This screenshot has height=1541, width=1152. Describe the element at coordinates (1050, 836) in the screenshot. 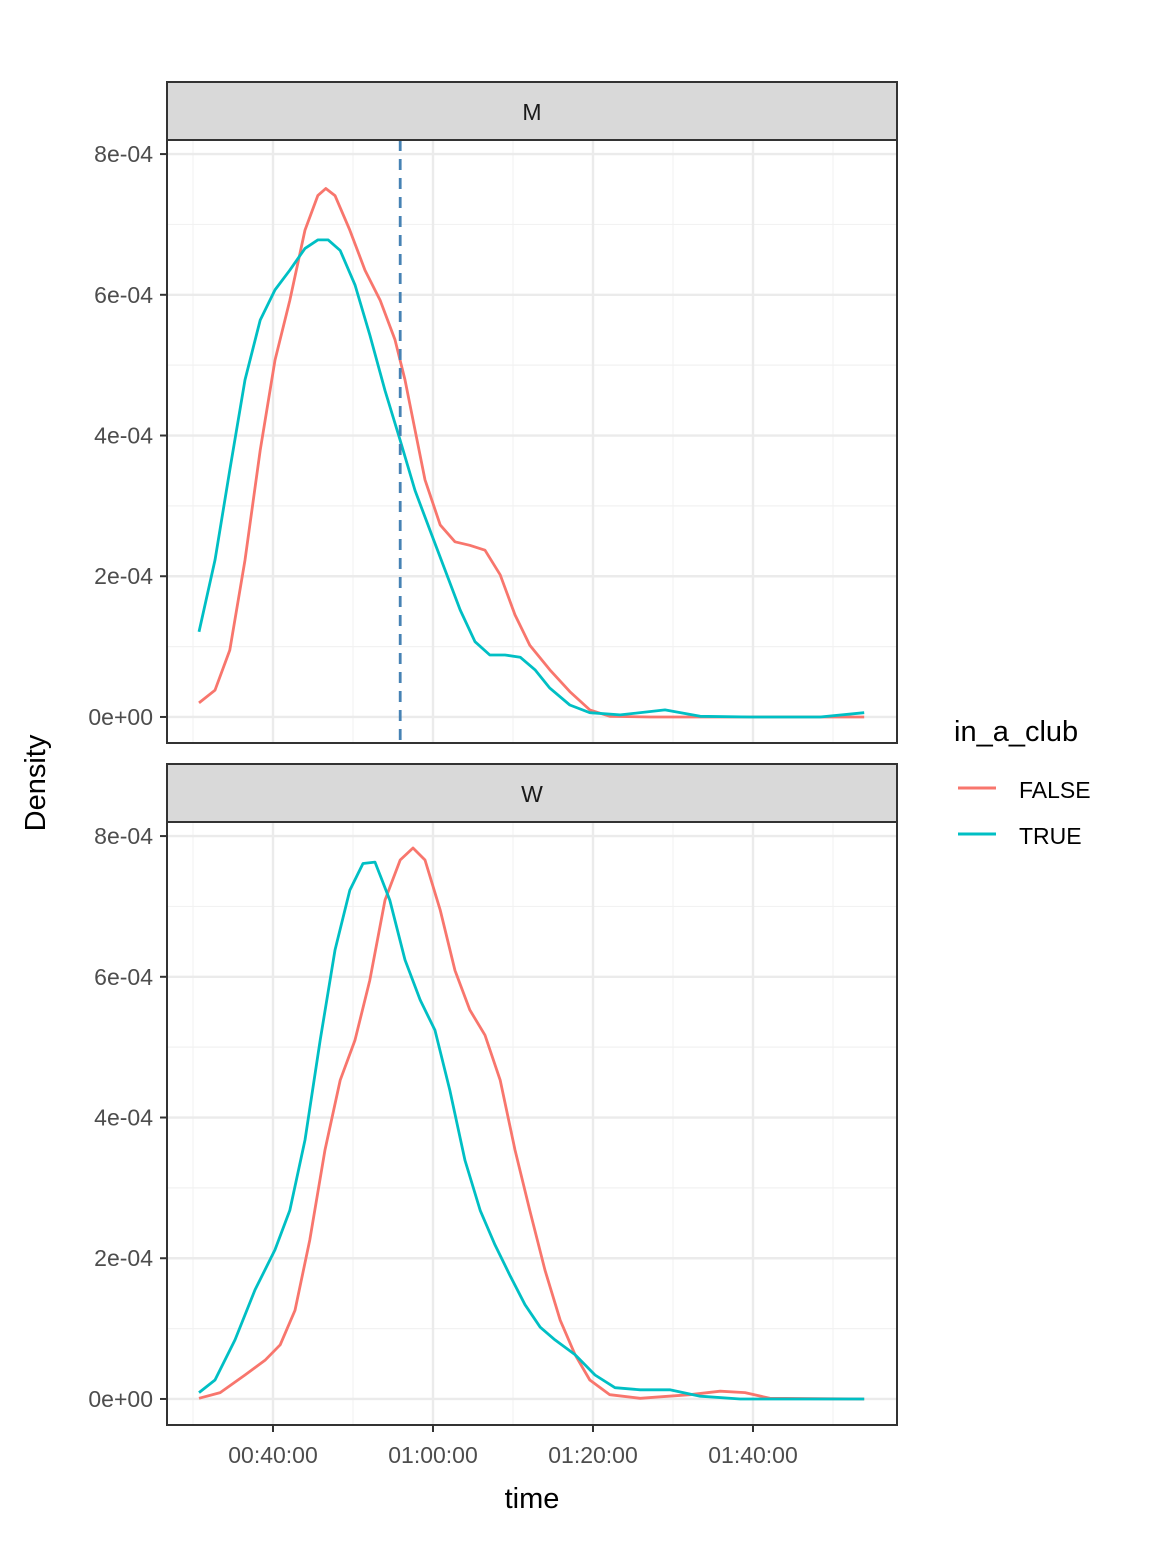

I see `legend-label-true: TRUE` at that location.